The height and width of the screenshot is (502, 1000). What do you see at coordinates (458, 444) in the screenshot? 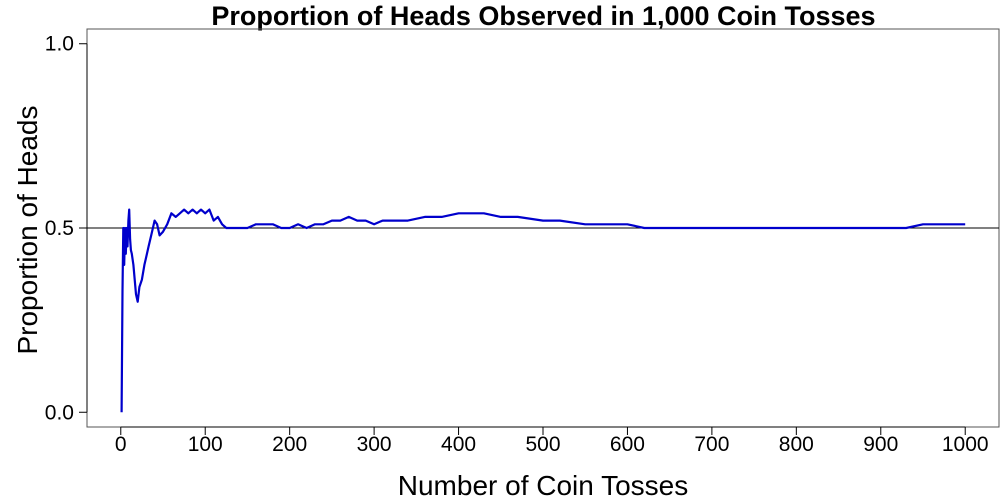
I see `x-tick-label: 400` at bounding box center [458, 444].